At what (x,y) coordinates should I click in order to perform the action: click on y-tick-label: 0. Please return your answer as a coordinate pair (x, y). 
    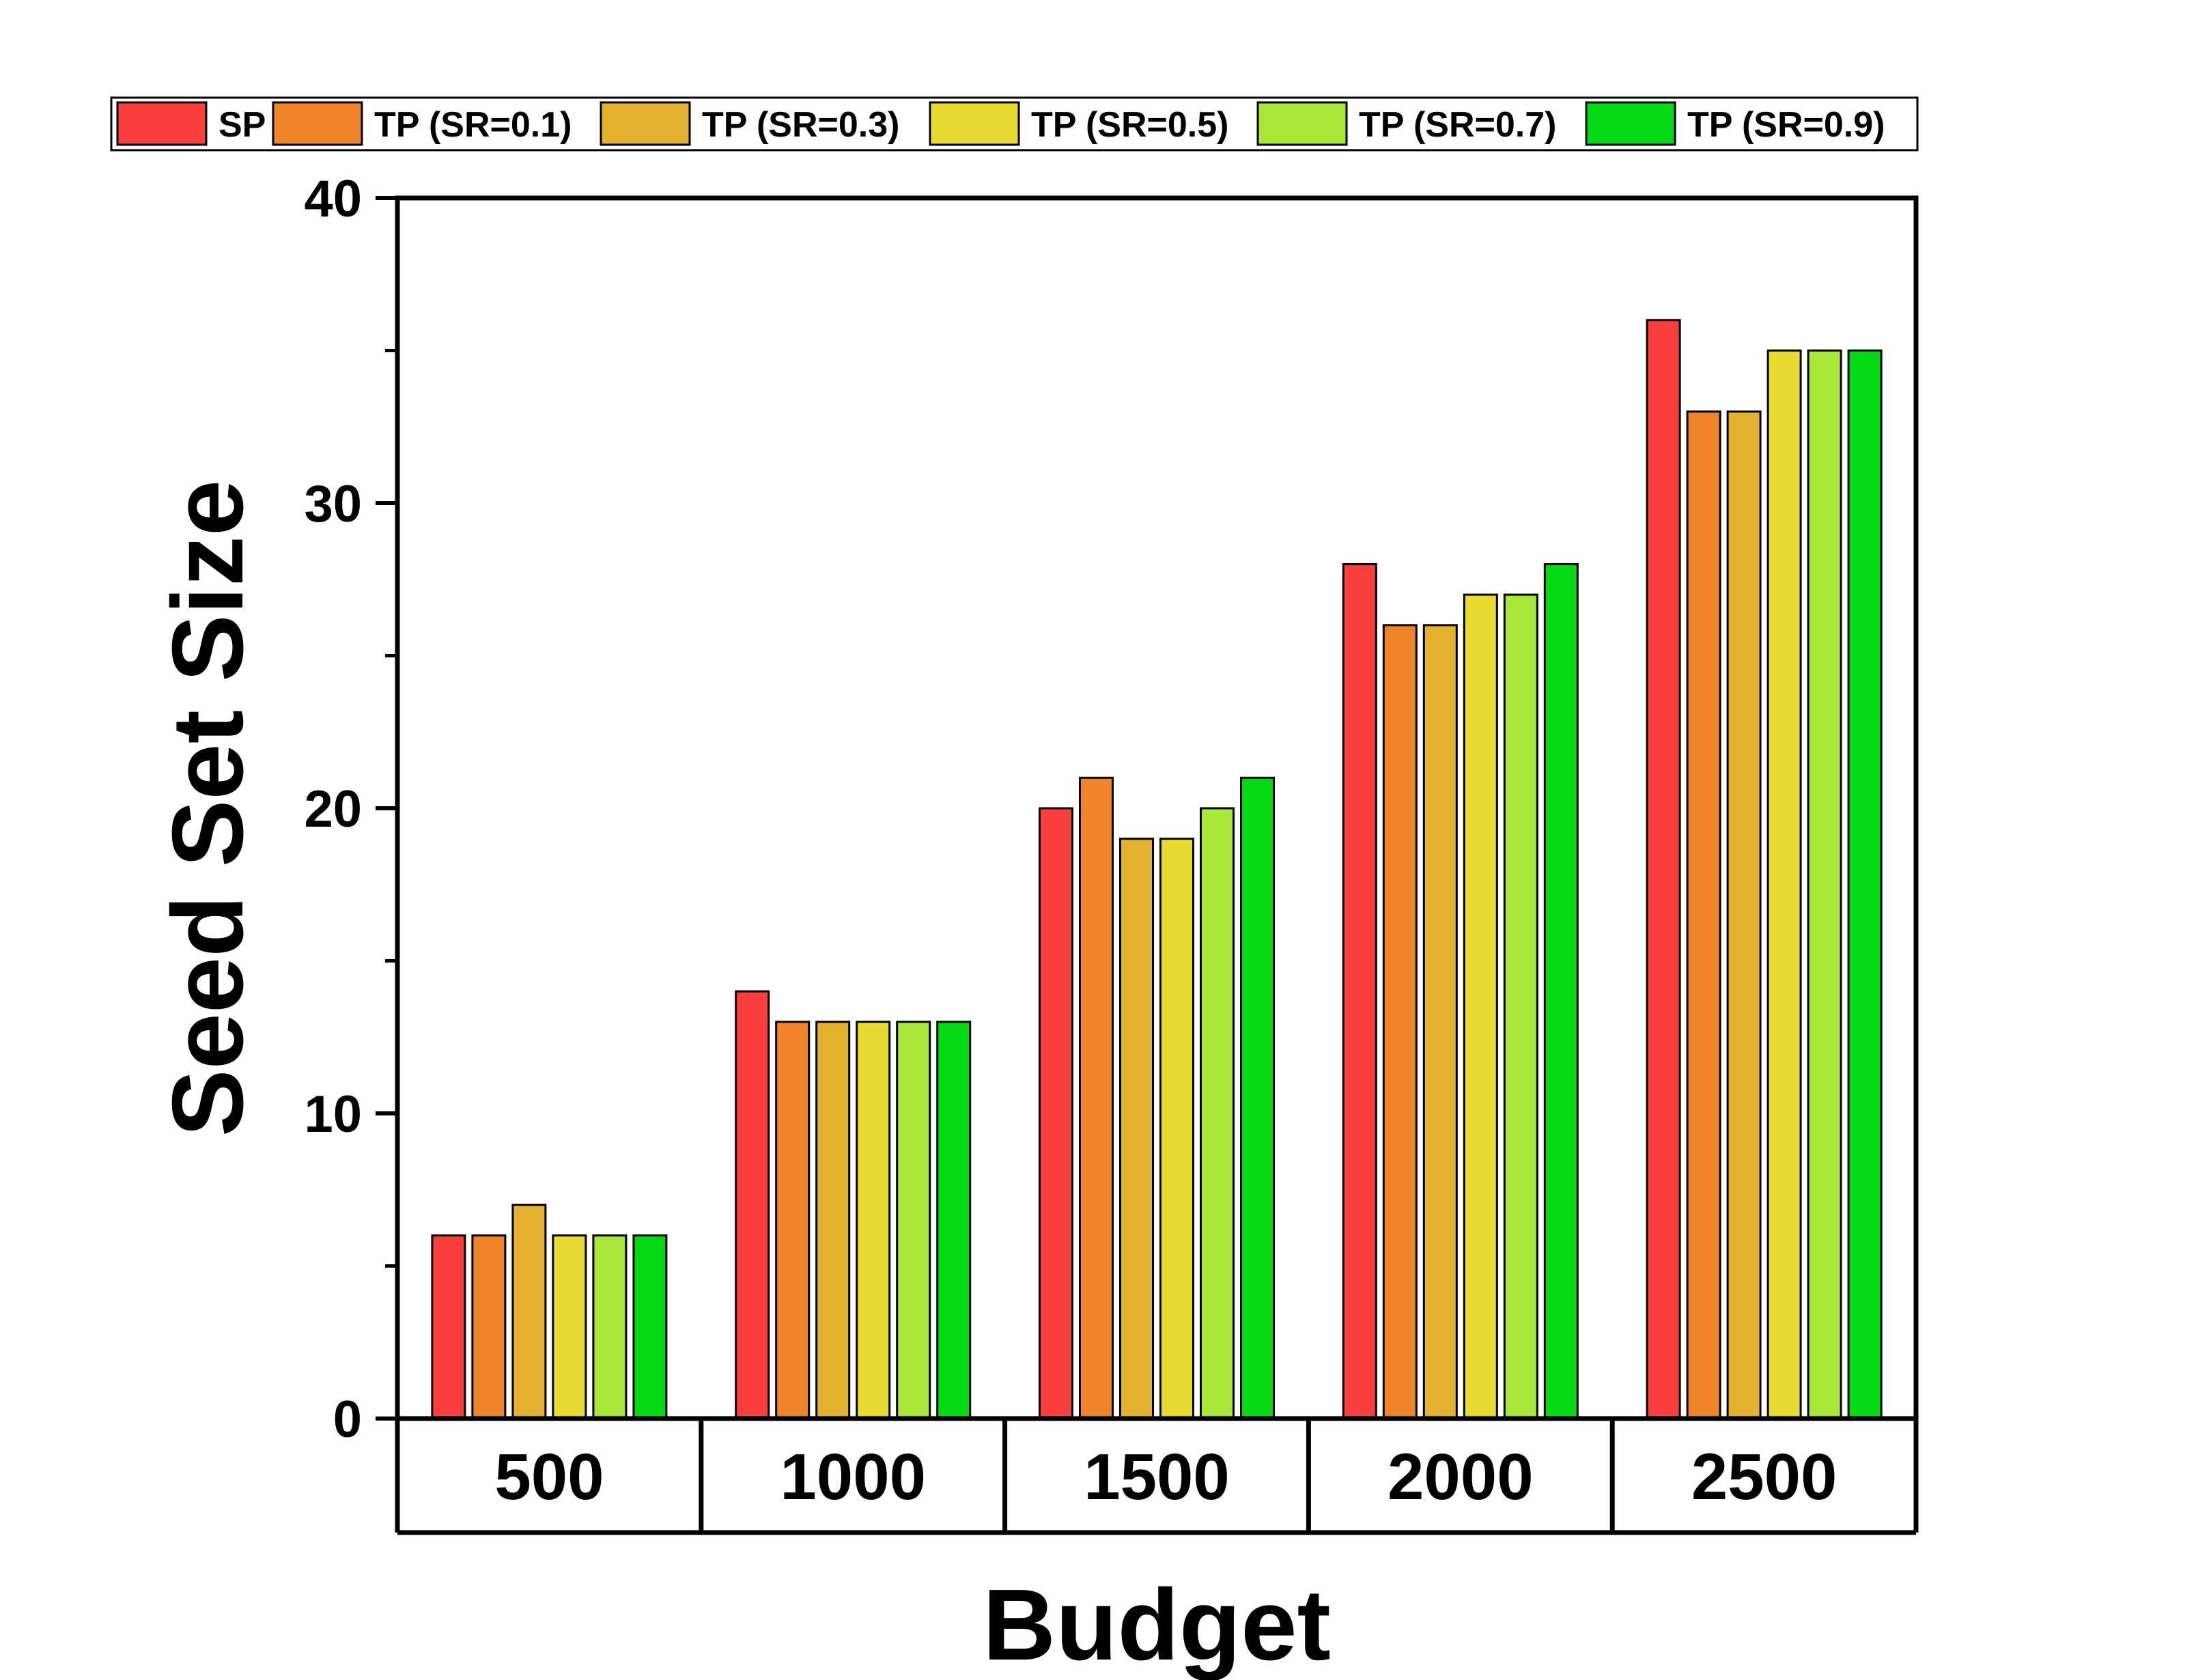
    Looking at the image, I should click on (347, 1420).